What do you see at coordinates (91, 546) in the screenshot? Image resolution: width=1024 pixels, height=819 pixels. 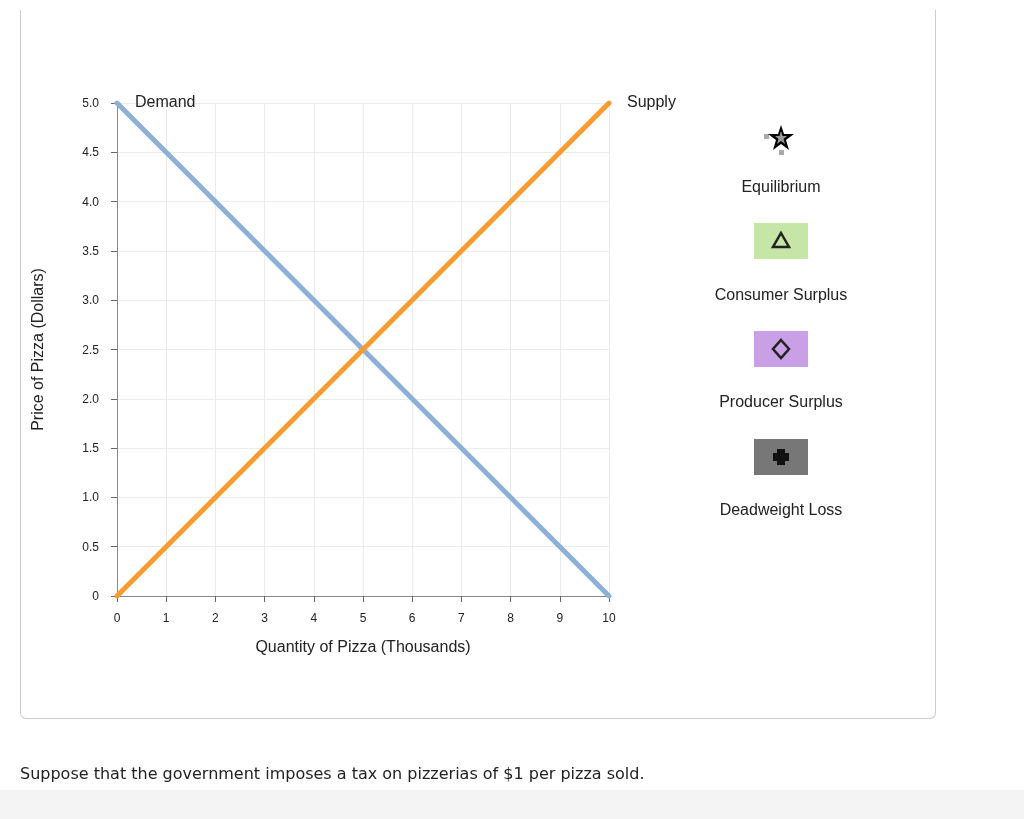 I see `y-tick-label: 0.5` at bounding box center [91, 546].